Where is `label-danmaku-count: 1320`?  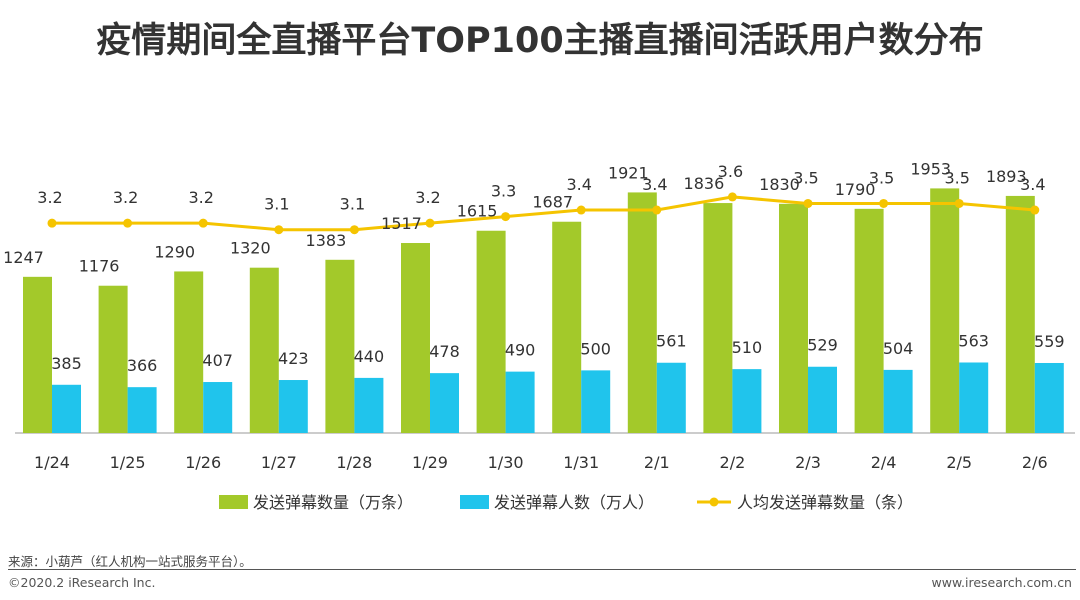 label-danmaku-count: 1320 is located at coordinates (250, 248).